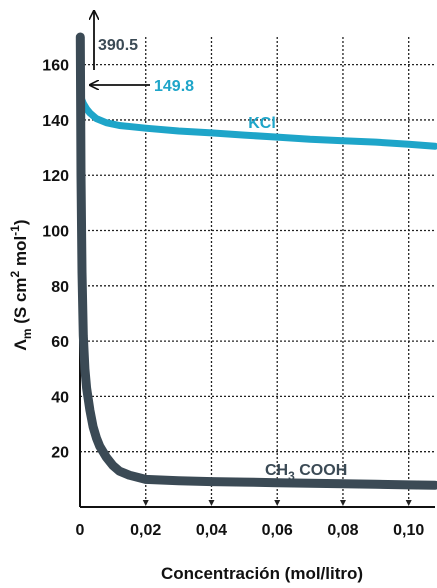 This screenshot has width=437, height=588. What do you see at coordinates (142, 53) in the screenshot?
I see `annotations: 390.5 149.8` at bounding box center [142, 53].